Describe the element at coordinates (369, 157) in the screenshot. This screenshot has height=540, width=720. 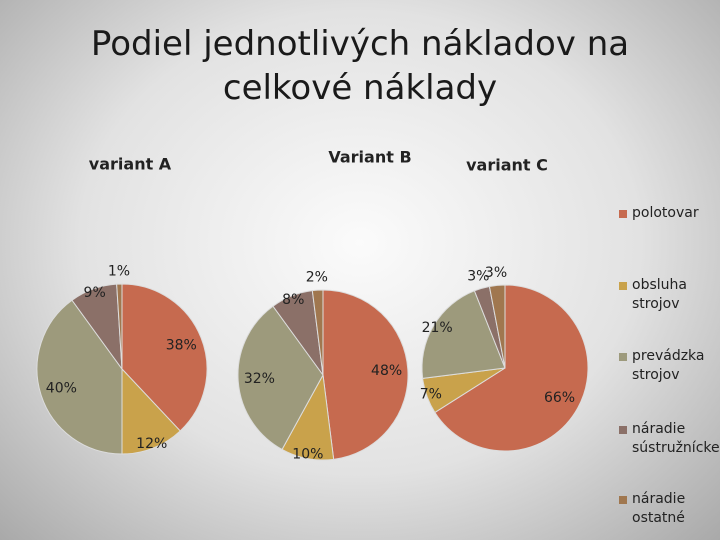
I see `pie-title: Variant B` at that location.